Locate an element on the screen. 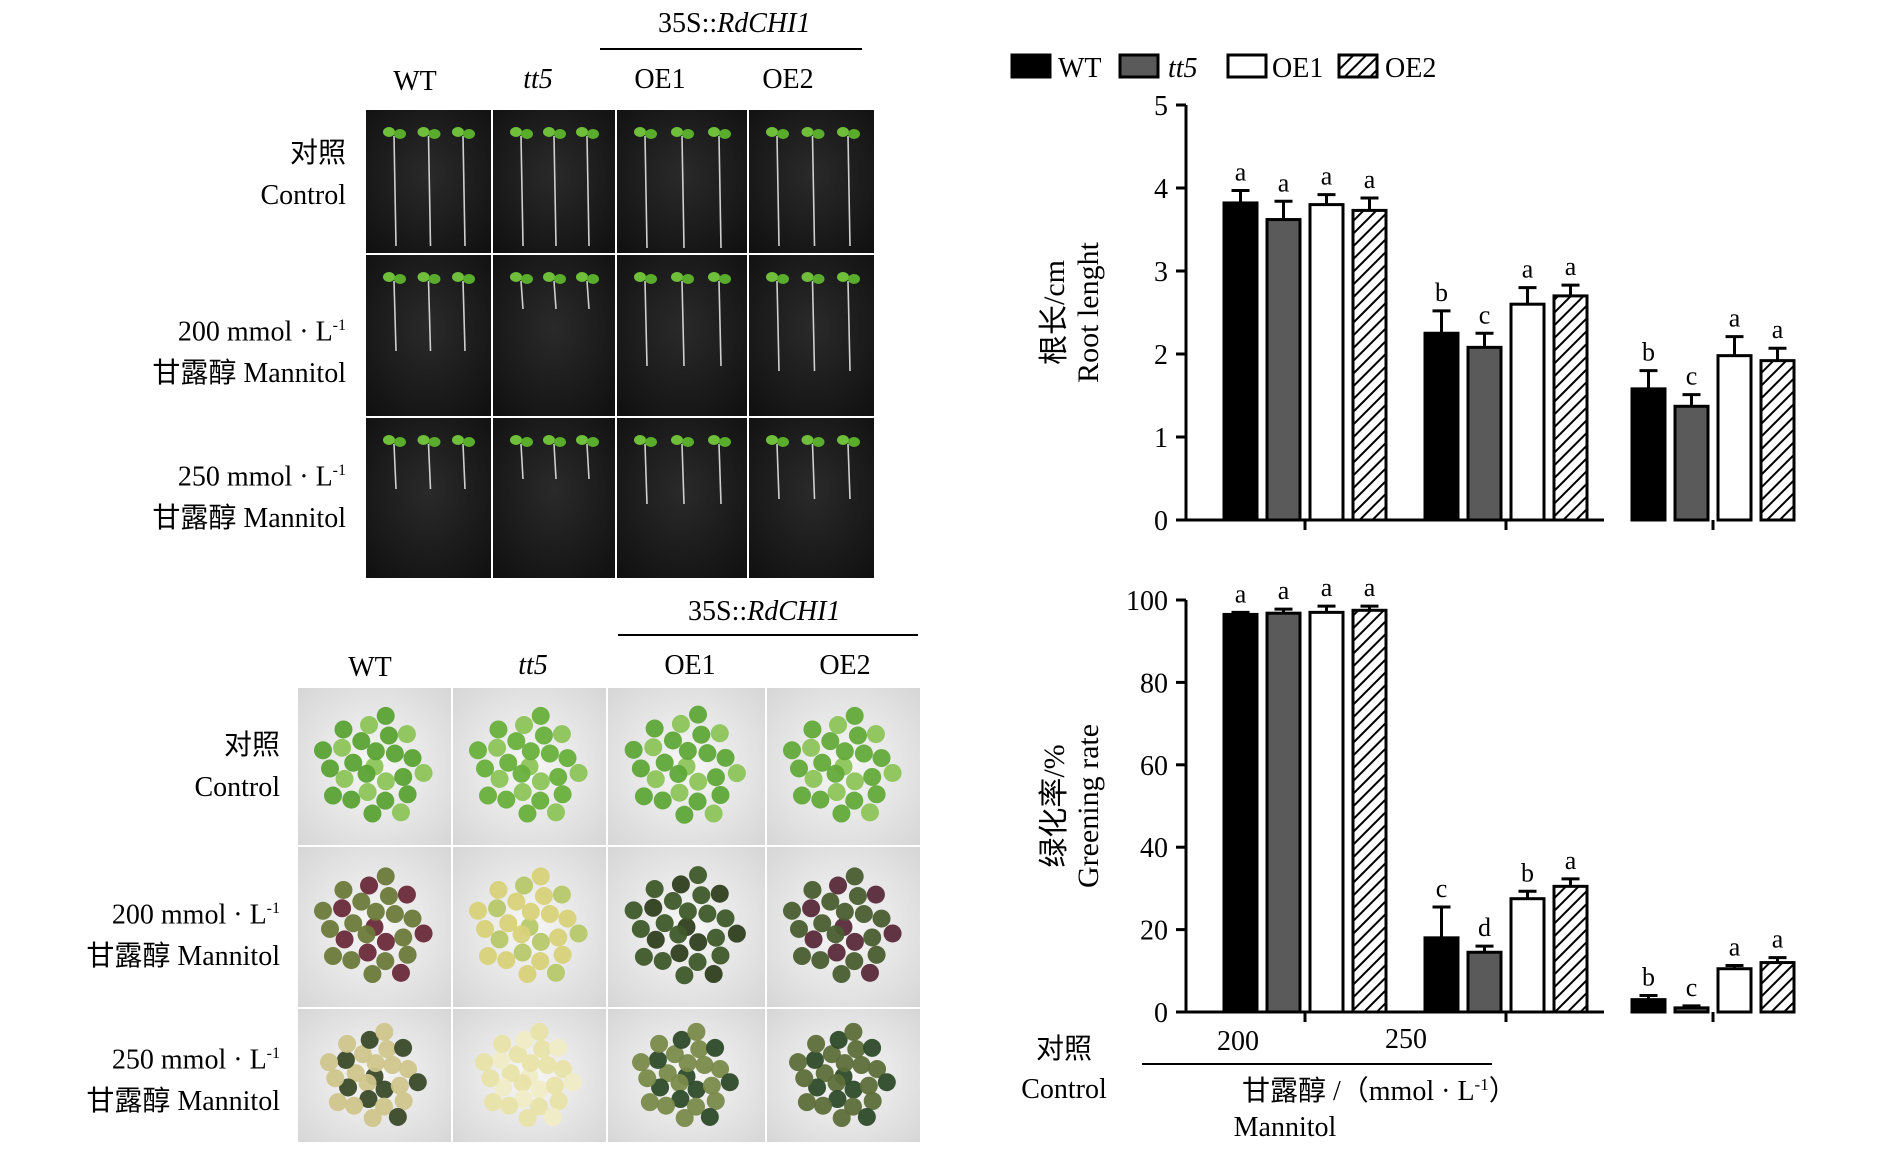 The height and width of the screenshot is (1151, 1890). y-axis-label-en: Greening rate is located at coordinates (1088, 806).